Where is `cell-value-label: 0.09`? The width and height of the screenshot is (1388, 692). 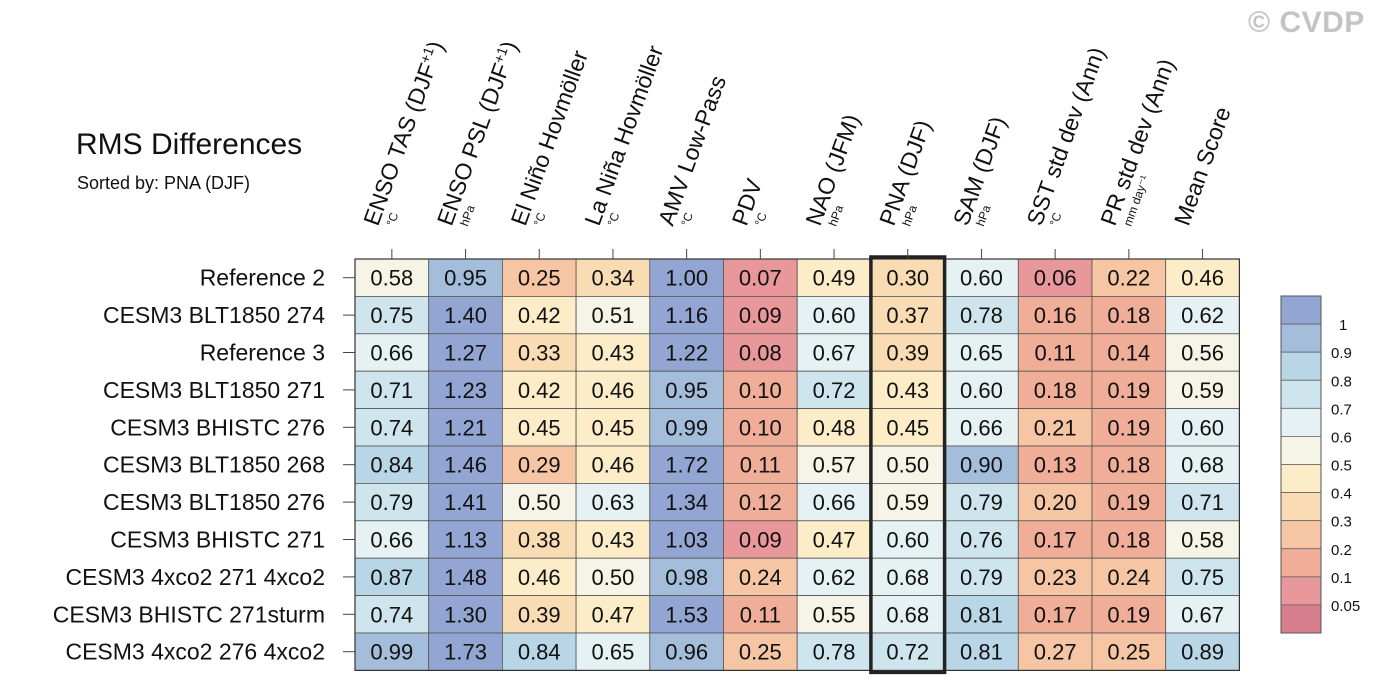
cell-value-label: 0.09 is located at coordinates (760, 315).